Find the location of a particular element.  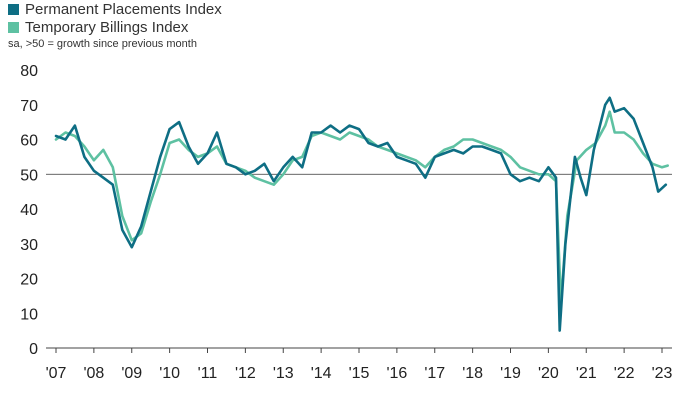

y-tick-label: 20 is located at coordinates (29, 280).